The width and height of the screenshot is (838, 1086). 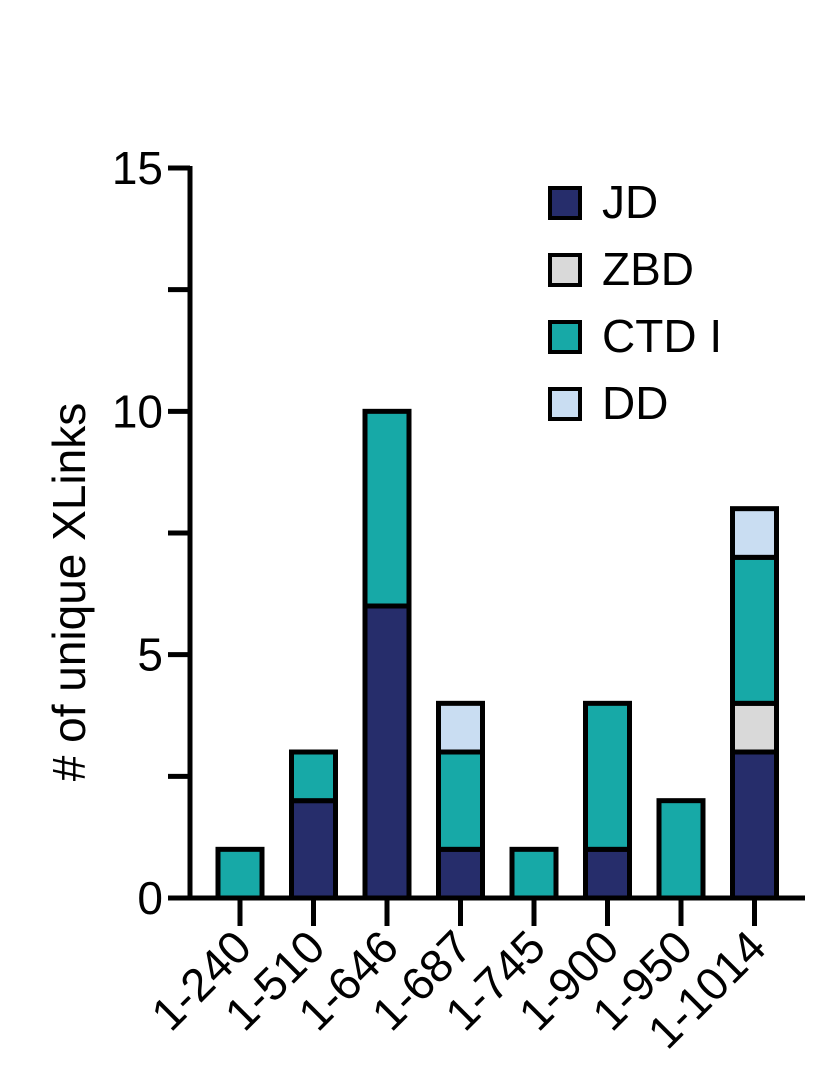 I want to click on bar-1-900-ctd-i, so click(x=607, y=776).